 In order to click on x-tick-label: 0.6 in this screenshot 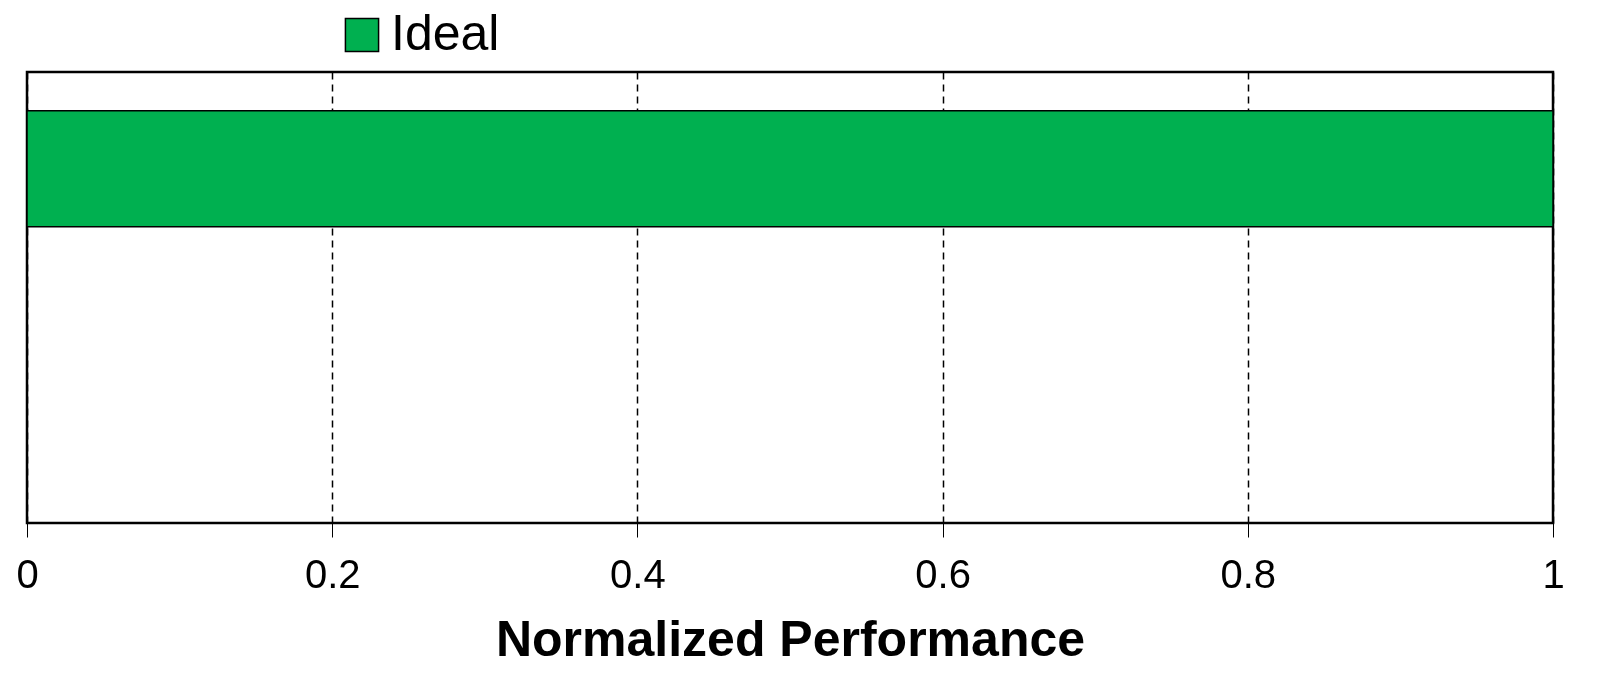, I will do `click(943, 573)`.